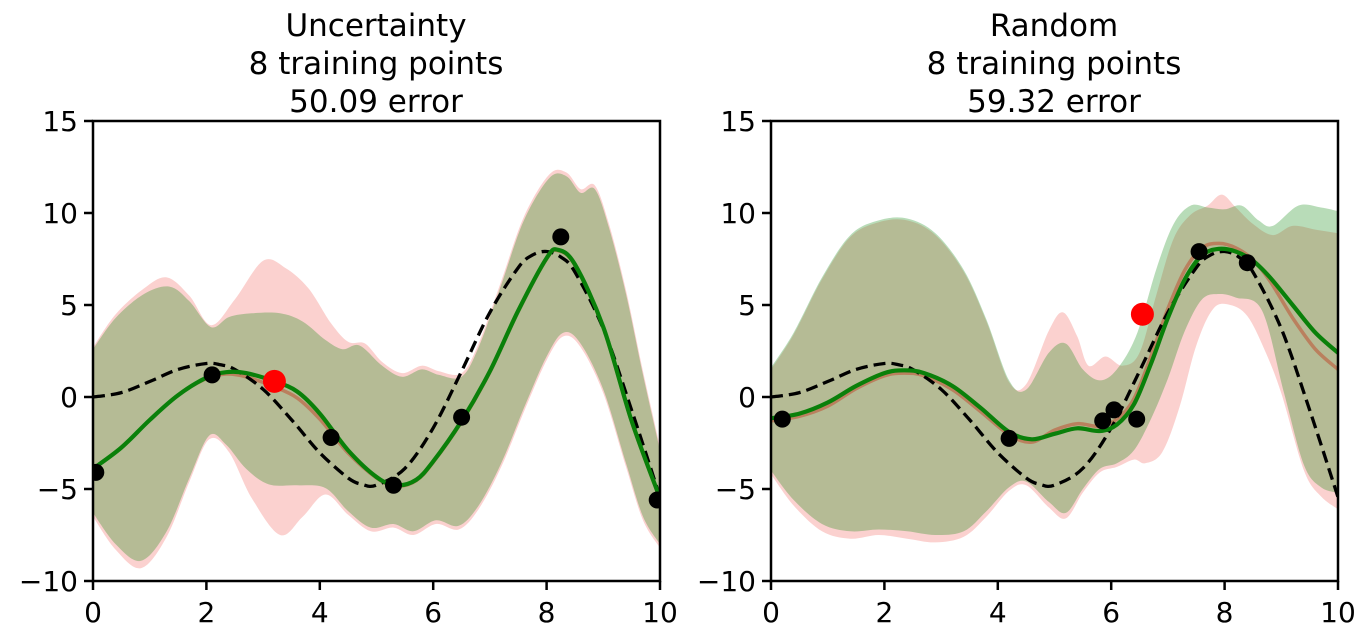 Image resolution: width=1365 pixels, height=643 pixels. I want to click on chart-title-method: Random, so click(1054, 26).